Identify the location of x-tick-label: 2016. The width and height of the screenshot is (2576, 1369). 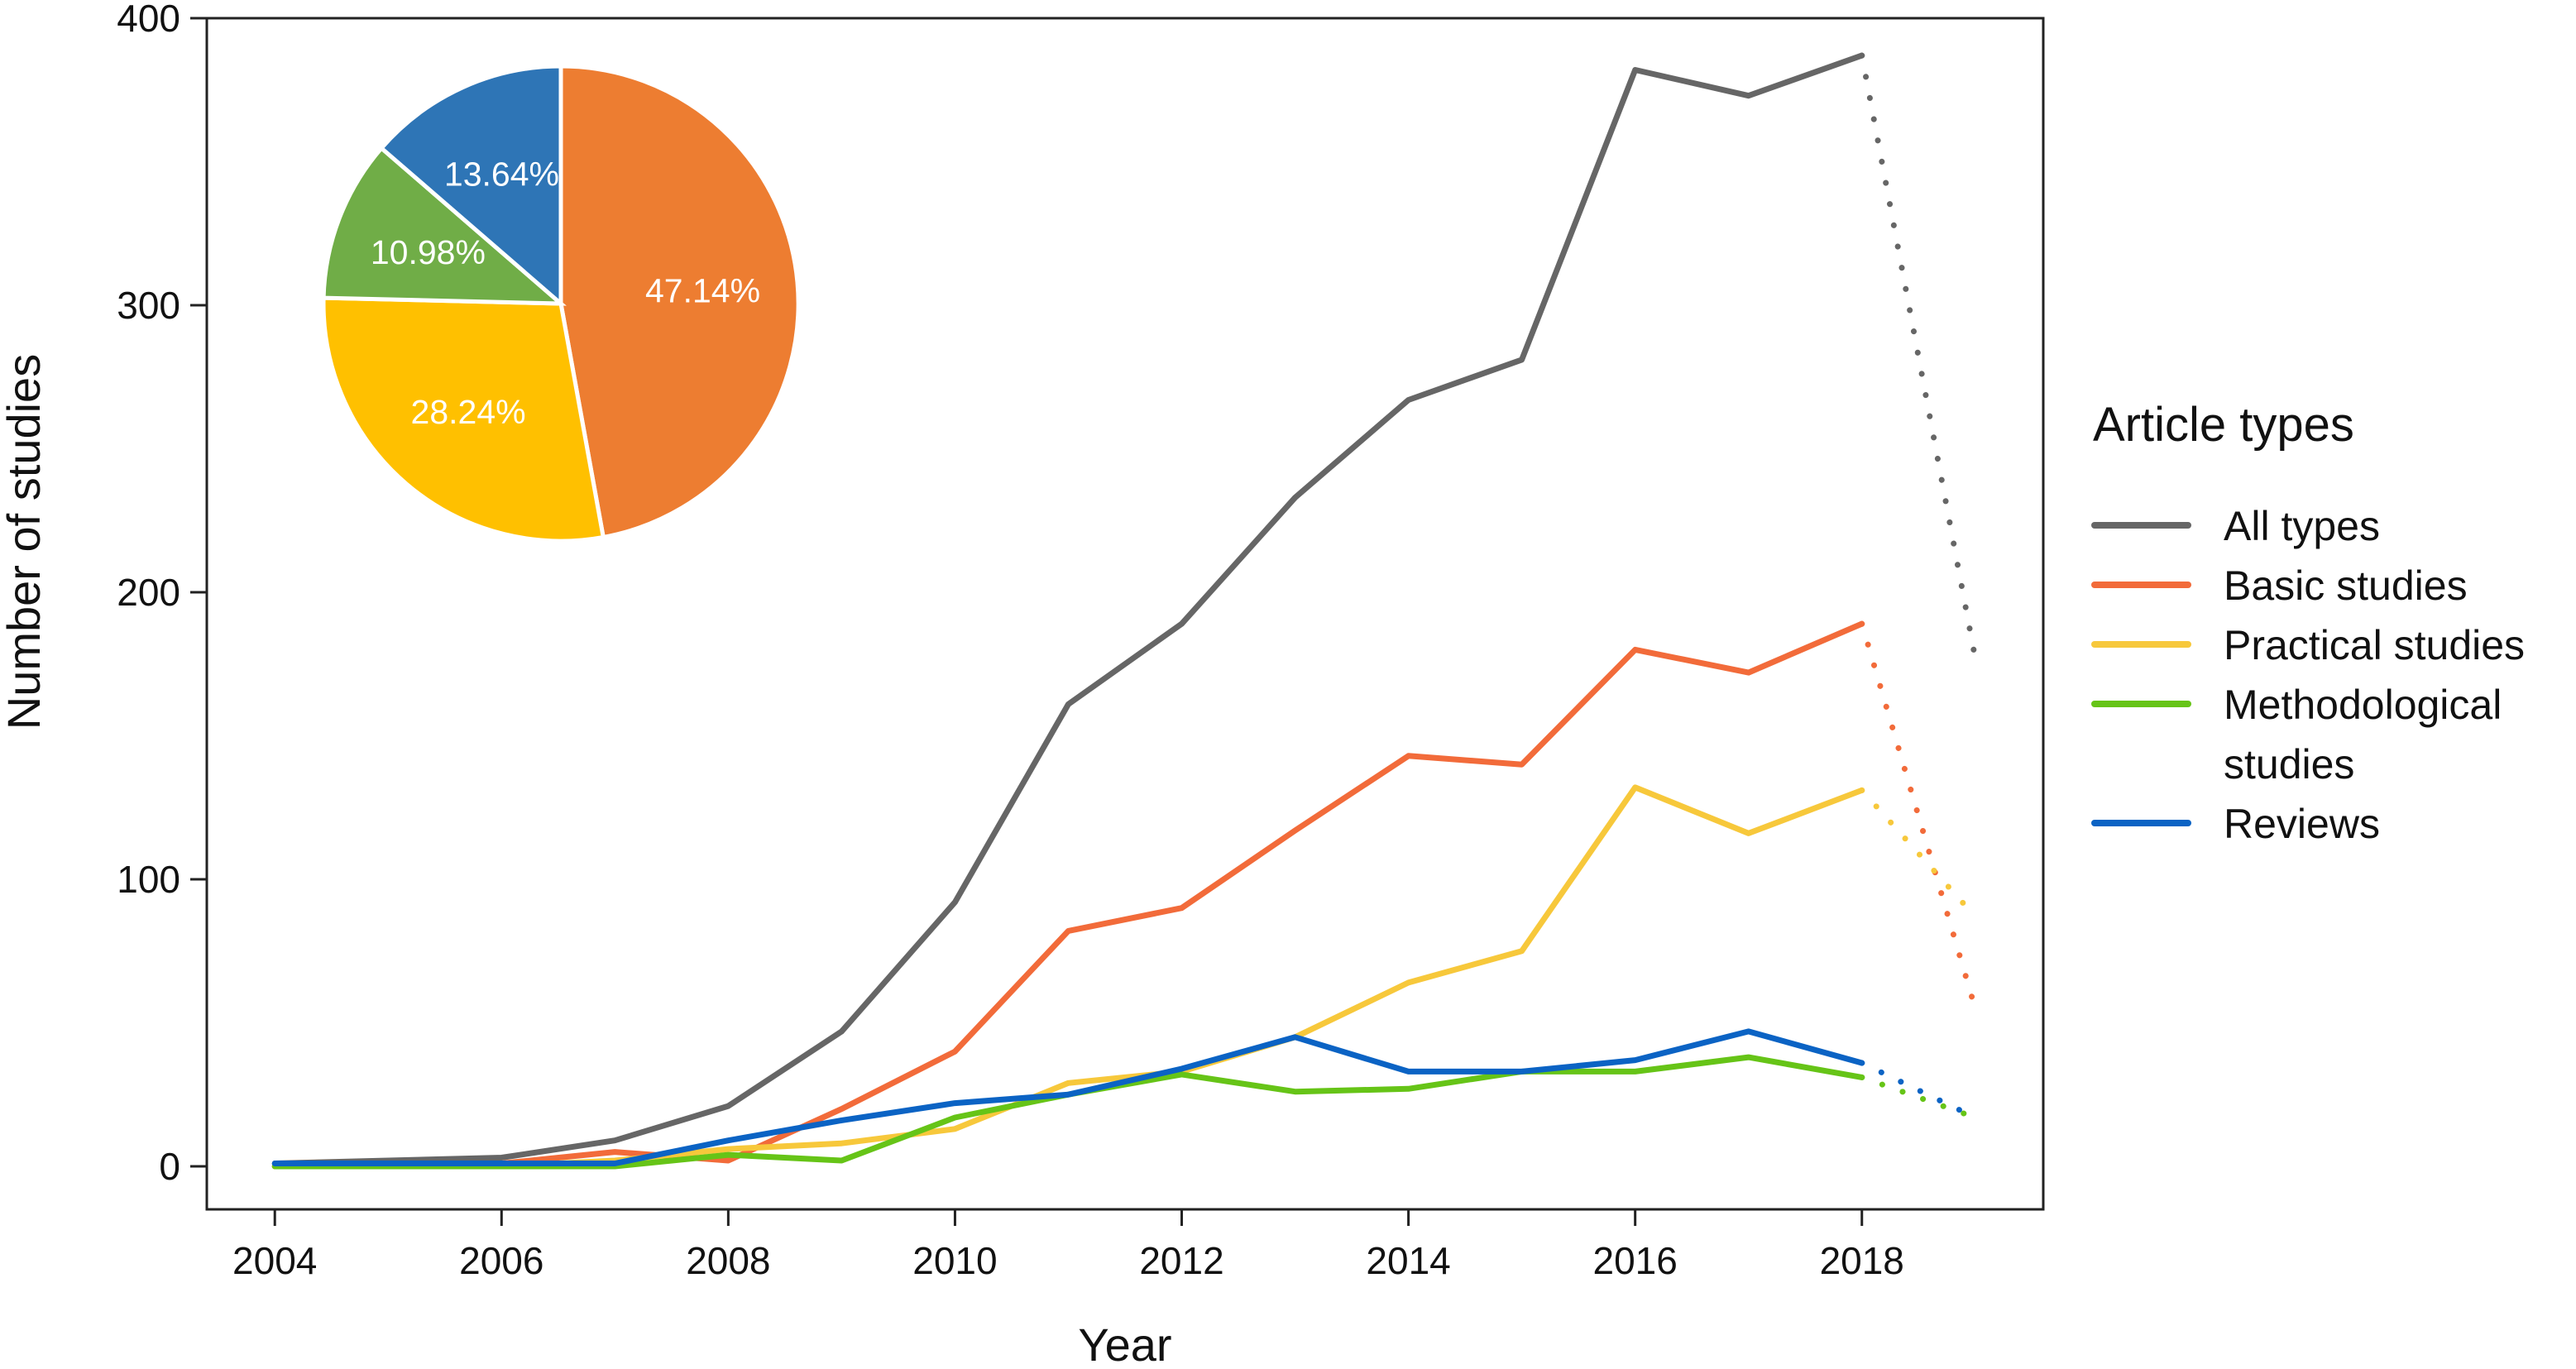
(1635, 1260).